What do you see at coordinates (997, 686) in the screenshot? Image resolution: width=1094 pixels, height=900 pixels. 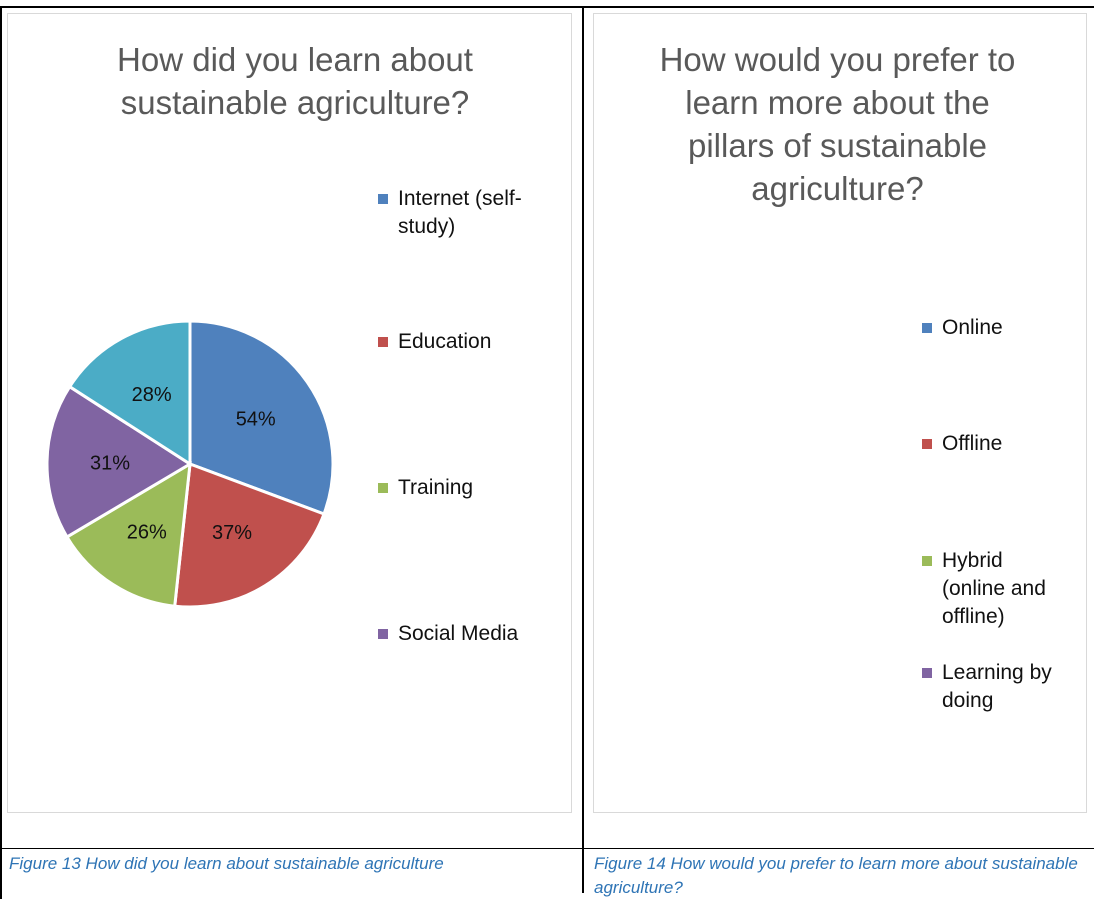 I see `legend-label: Learning by doing` at bounding box center [997, 686].